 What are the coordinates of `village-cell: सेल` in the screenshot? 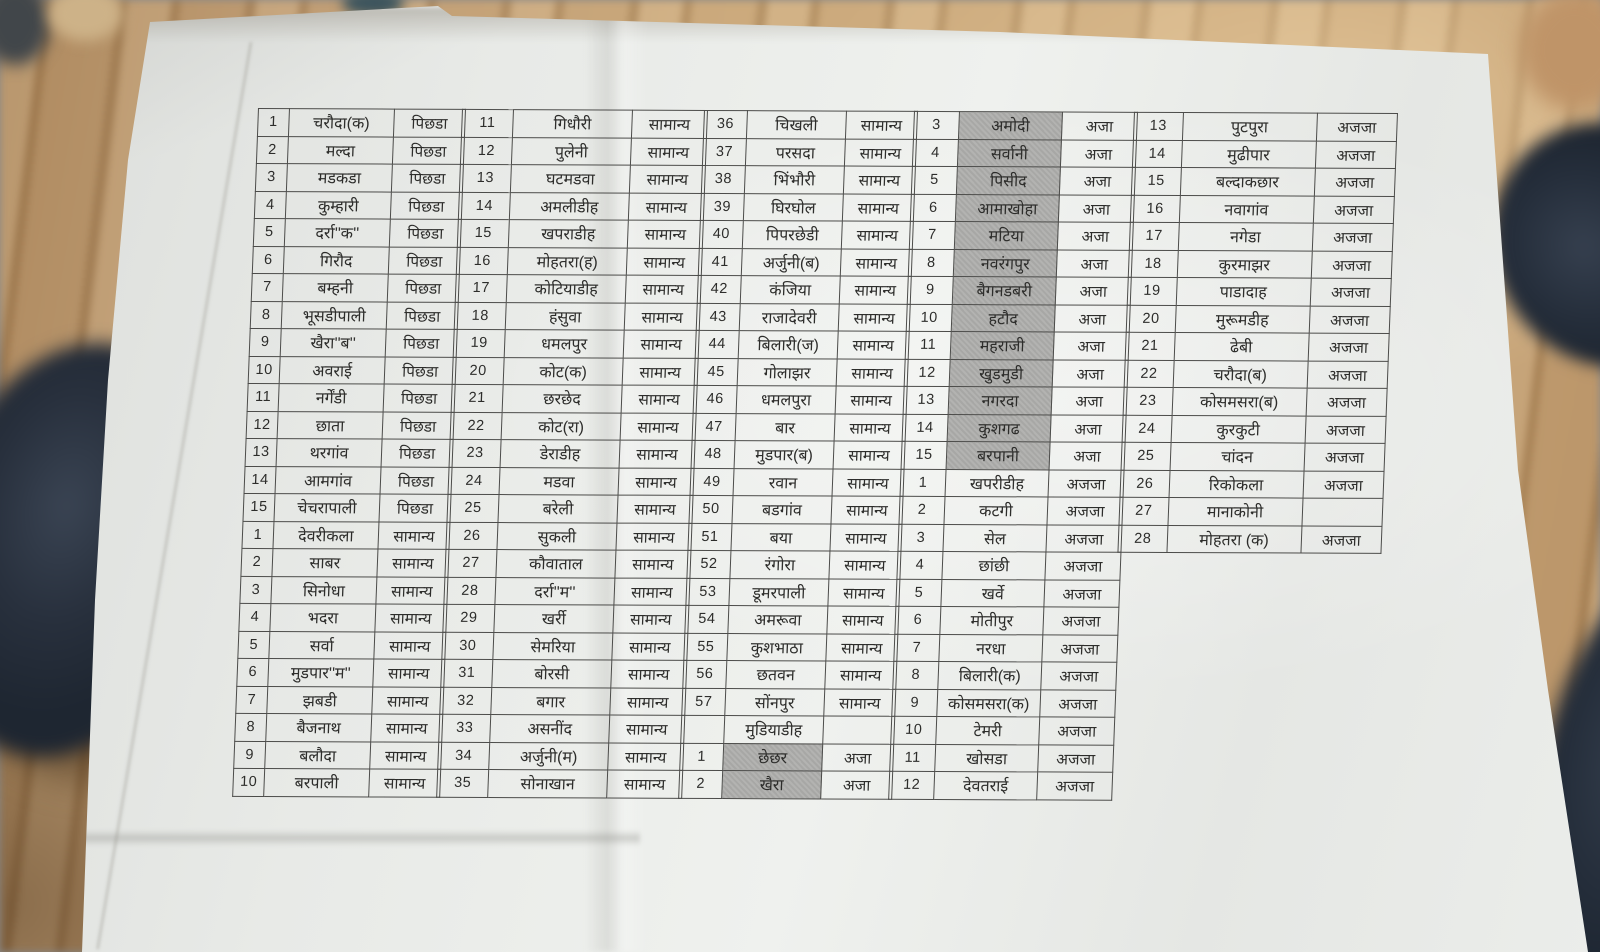 It's located at (994, 537).